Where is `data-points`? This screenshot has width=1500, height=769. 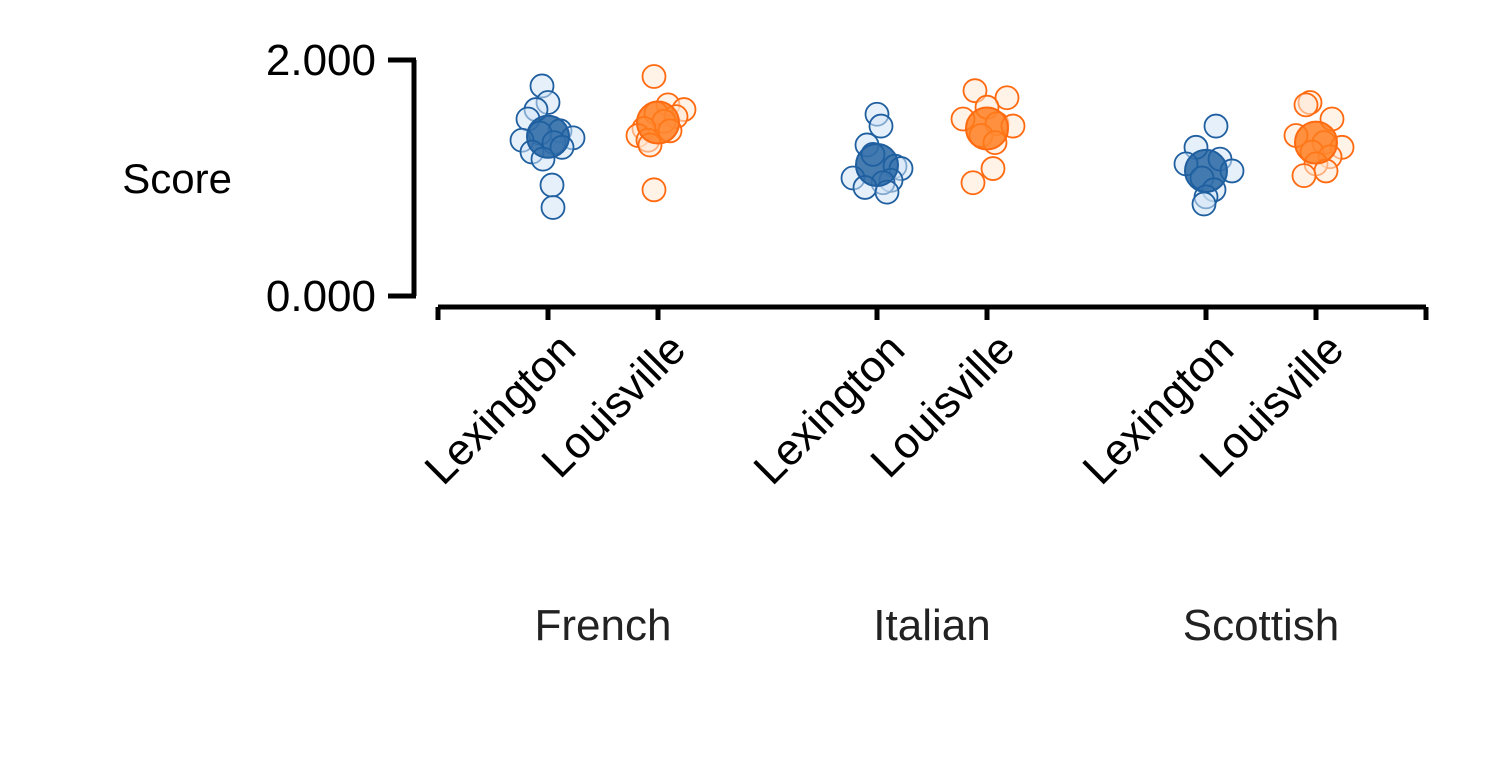
data-points is located at coordinates (932, 142).